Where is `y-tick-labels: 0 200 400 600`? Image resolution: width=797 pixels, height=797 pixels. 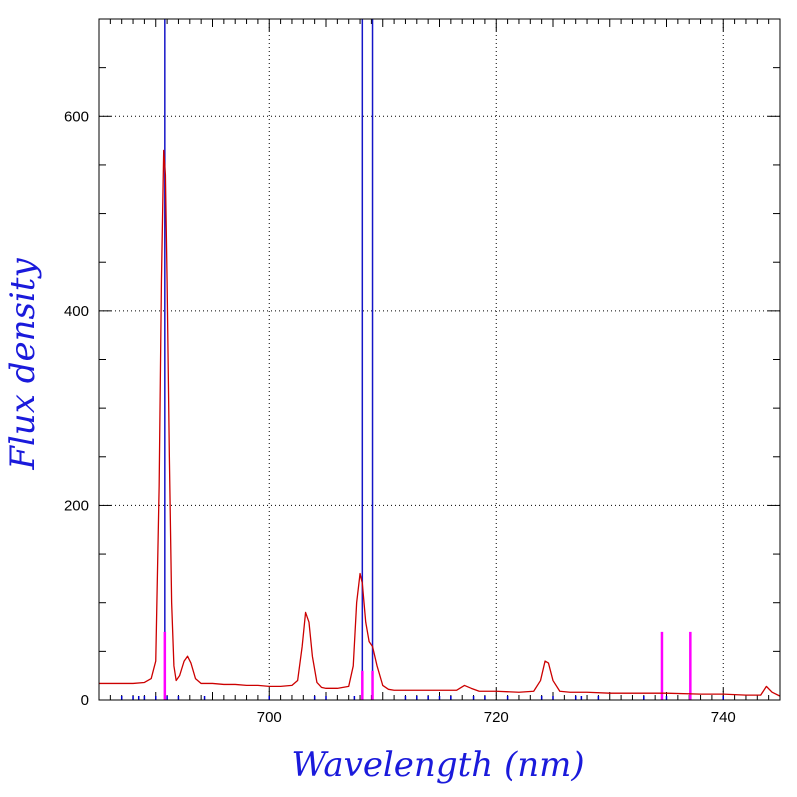
y-tick-labels: 0 200 400 600 is located at coordinates (76, 408).